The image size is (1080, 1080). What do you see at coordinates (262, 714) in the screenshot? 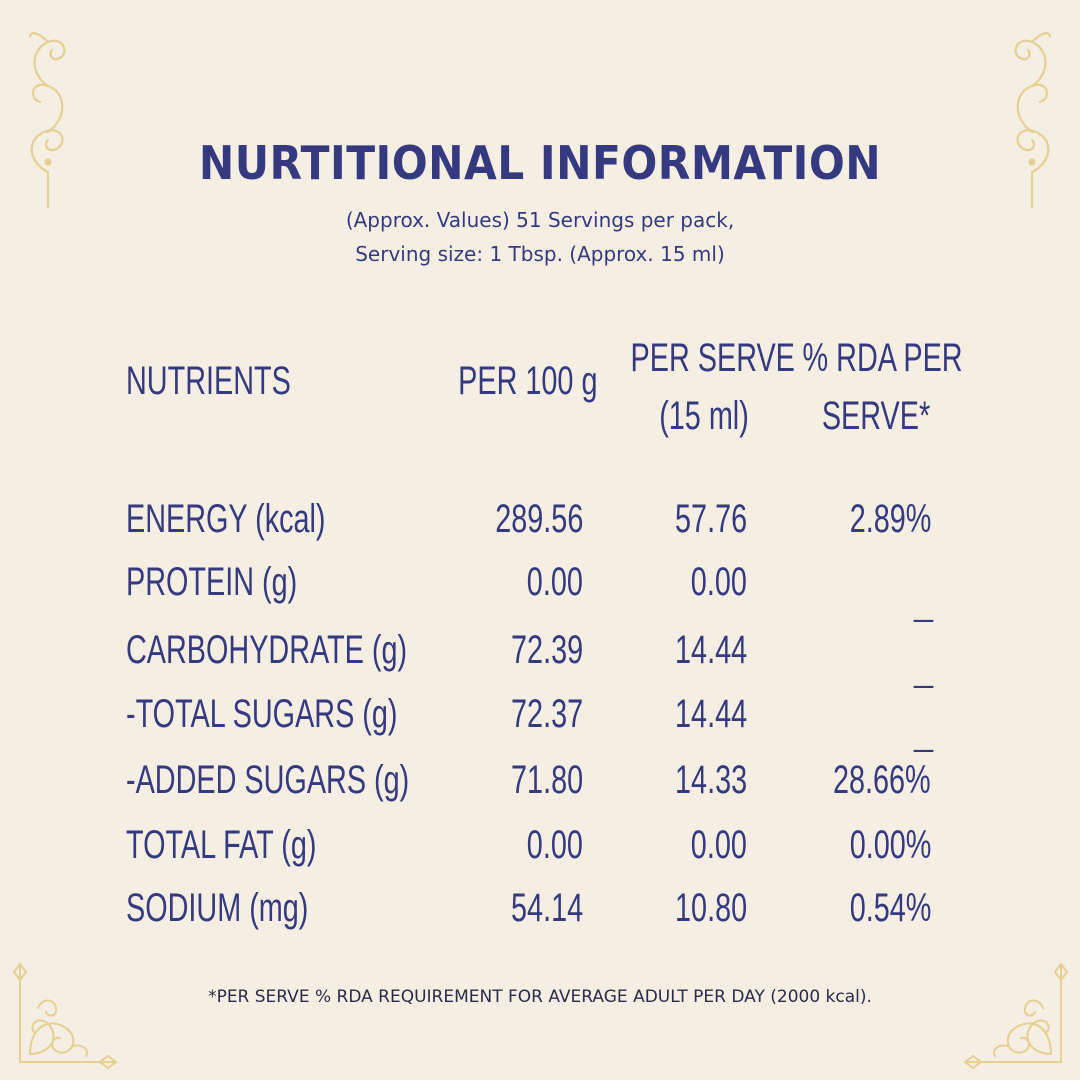
I see `table-row-name: -TOTAL SUGARS (g)` at bounding box center [262, 714].